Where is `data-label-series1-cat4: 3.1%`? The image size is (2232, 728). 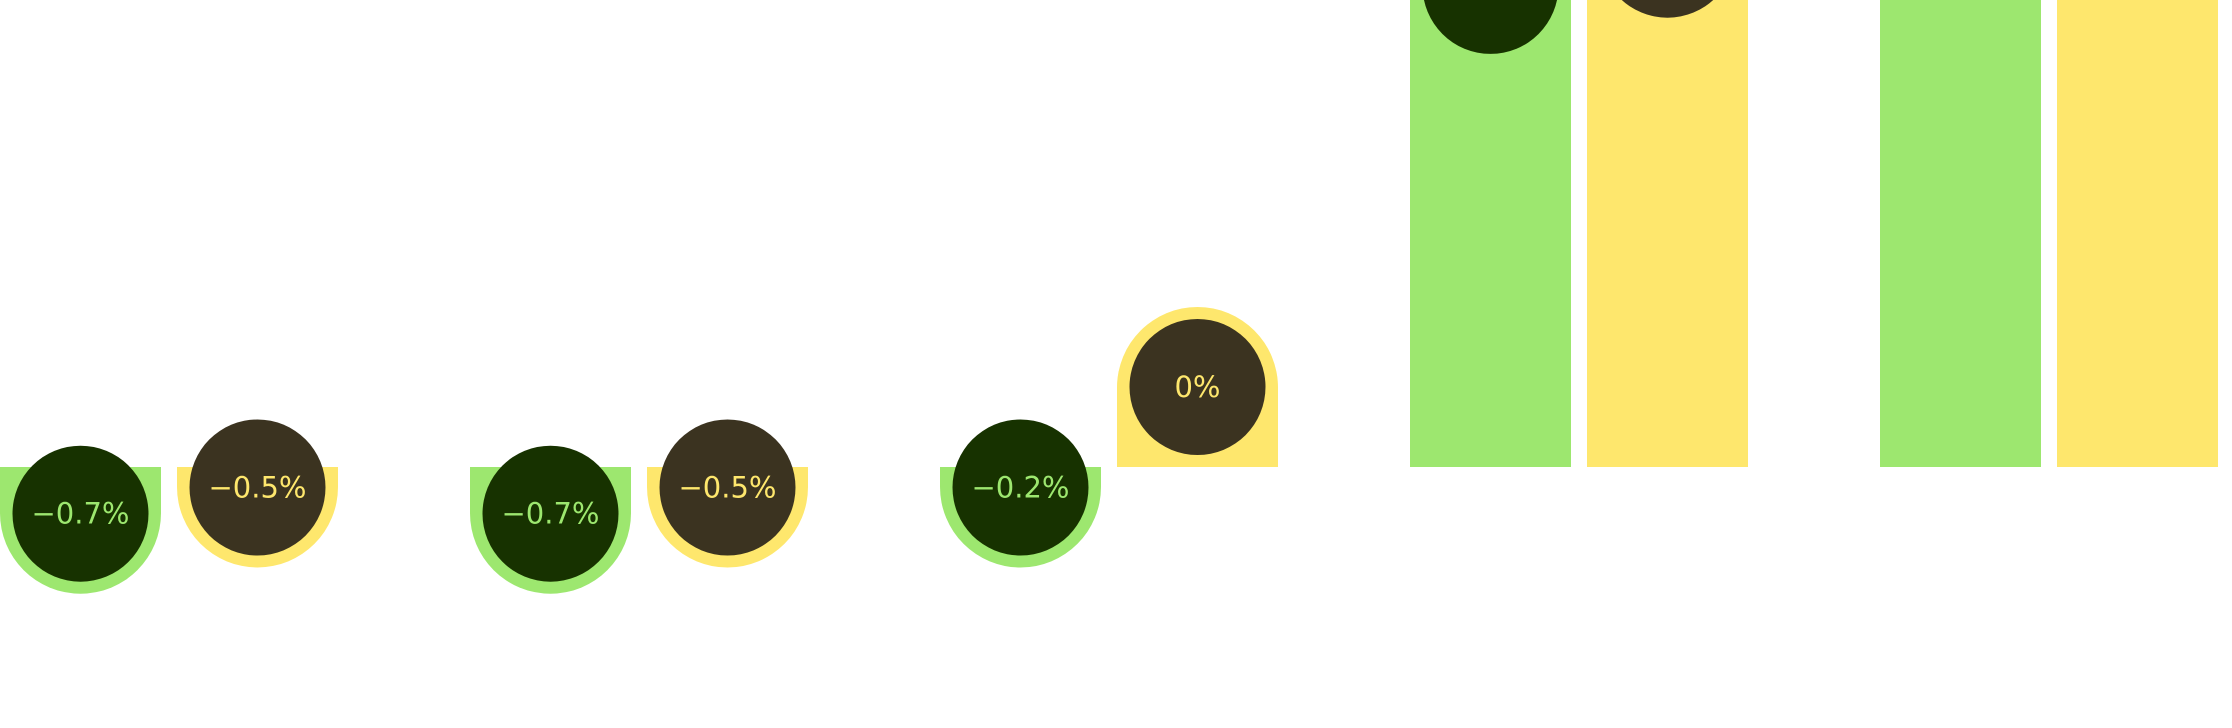 data-label-series1-cat4: 3.1% is located at coordinates (1491, 1).